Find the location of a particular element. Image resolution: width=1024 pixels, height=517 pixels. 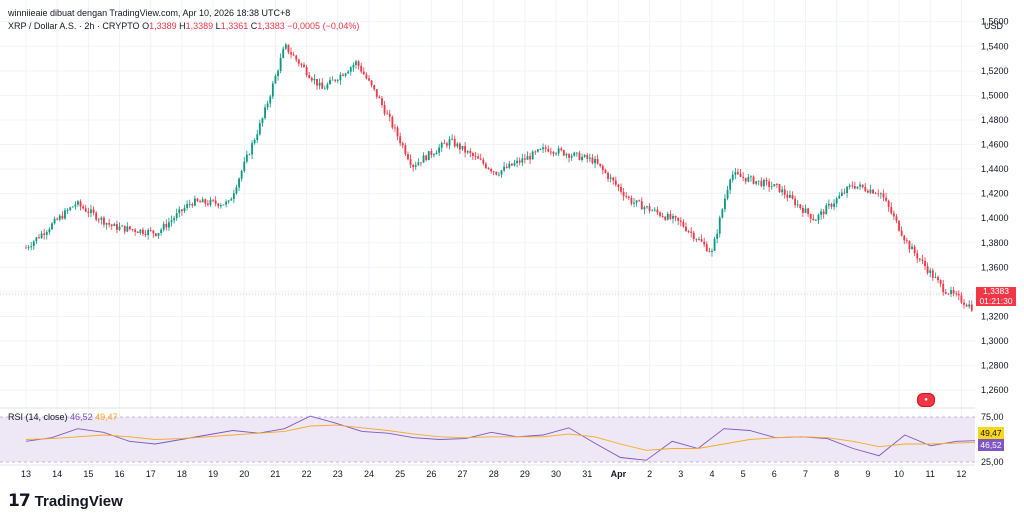

time-tick-label: 11 is located at coordinates (930, 474).